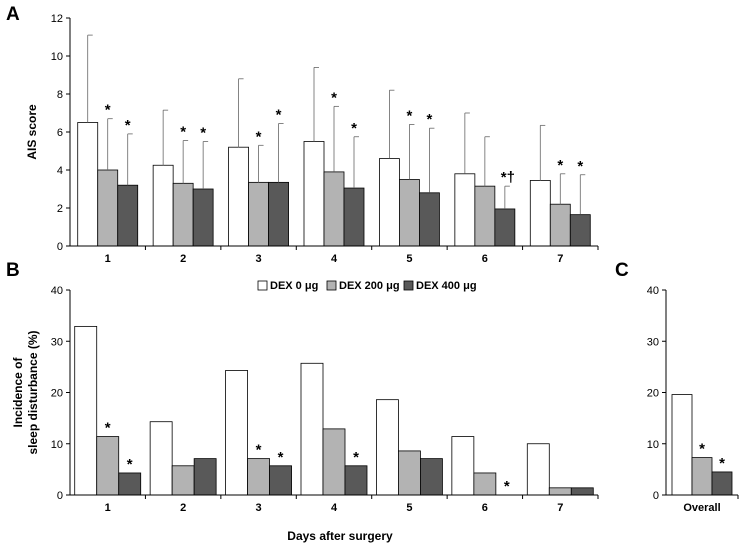 This screenshot has width=749, height=544. I want to click on y-tick-label: 8, so click(60, 95).